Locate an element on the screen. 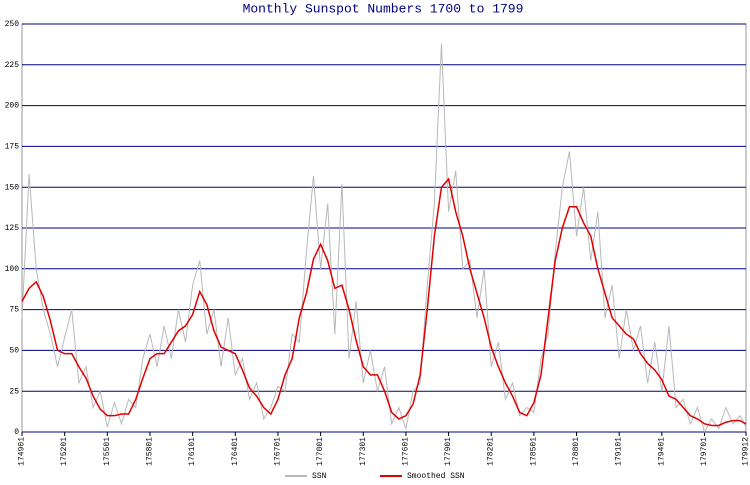 This screenshot has width=750, height=485. x-tick-label: 174901 is located at coordinates (22, 451).